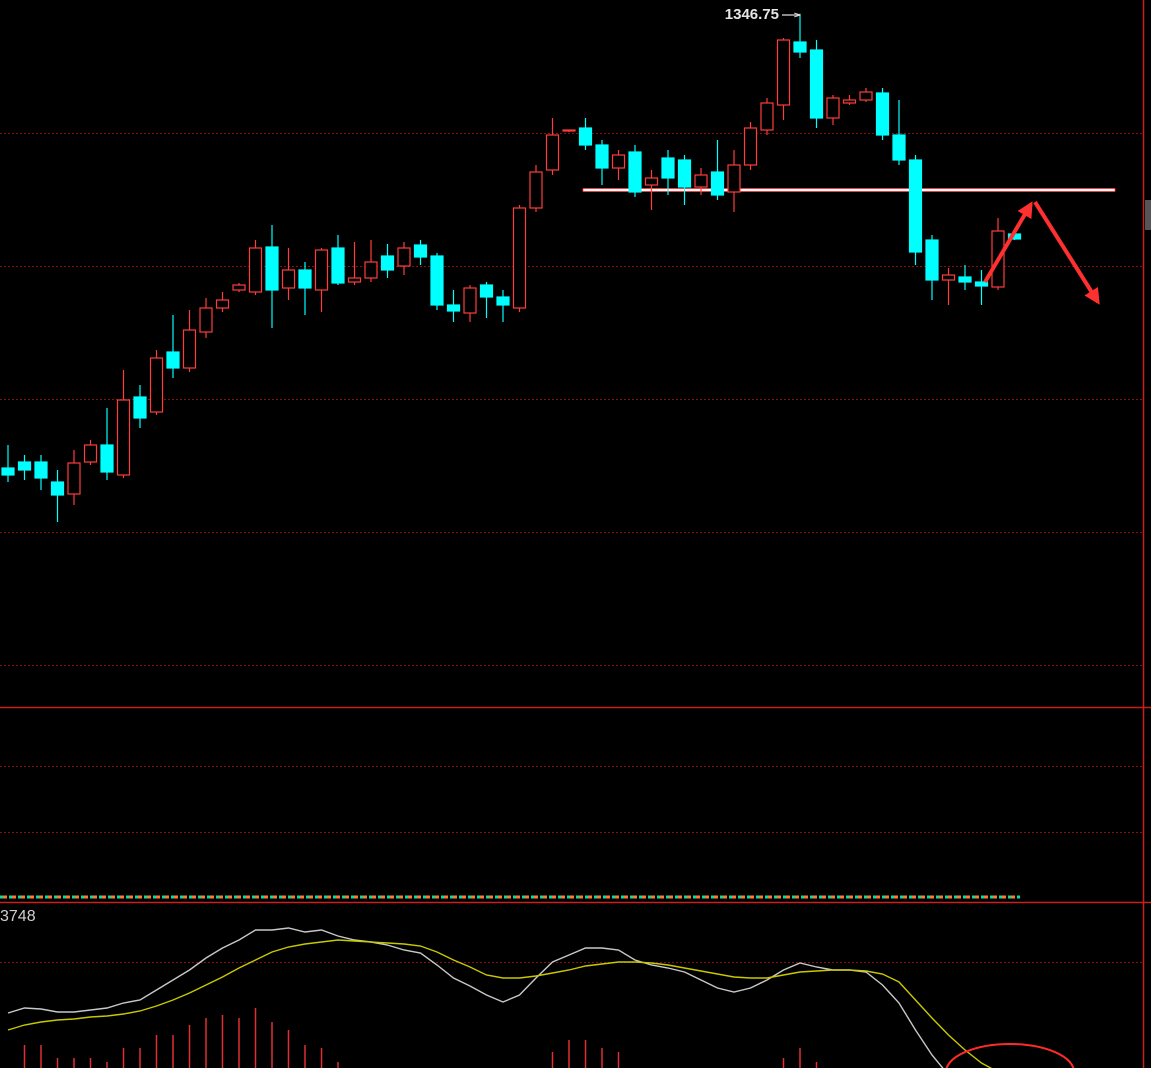 The image size is (1151, 1068). I want to click on scroll-marker, so click(1148, 215).